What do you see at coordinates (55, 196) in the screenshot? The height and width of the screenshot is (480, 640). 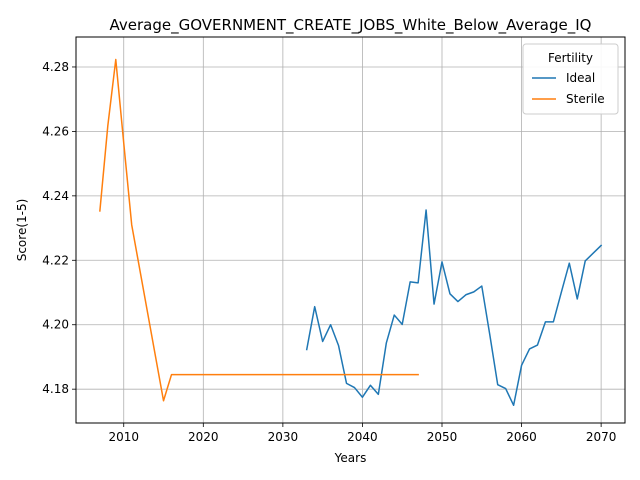 I see `y-tick-label: 4.24` at bounding box center [55, 196].